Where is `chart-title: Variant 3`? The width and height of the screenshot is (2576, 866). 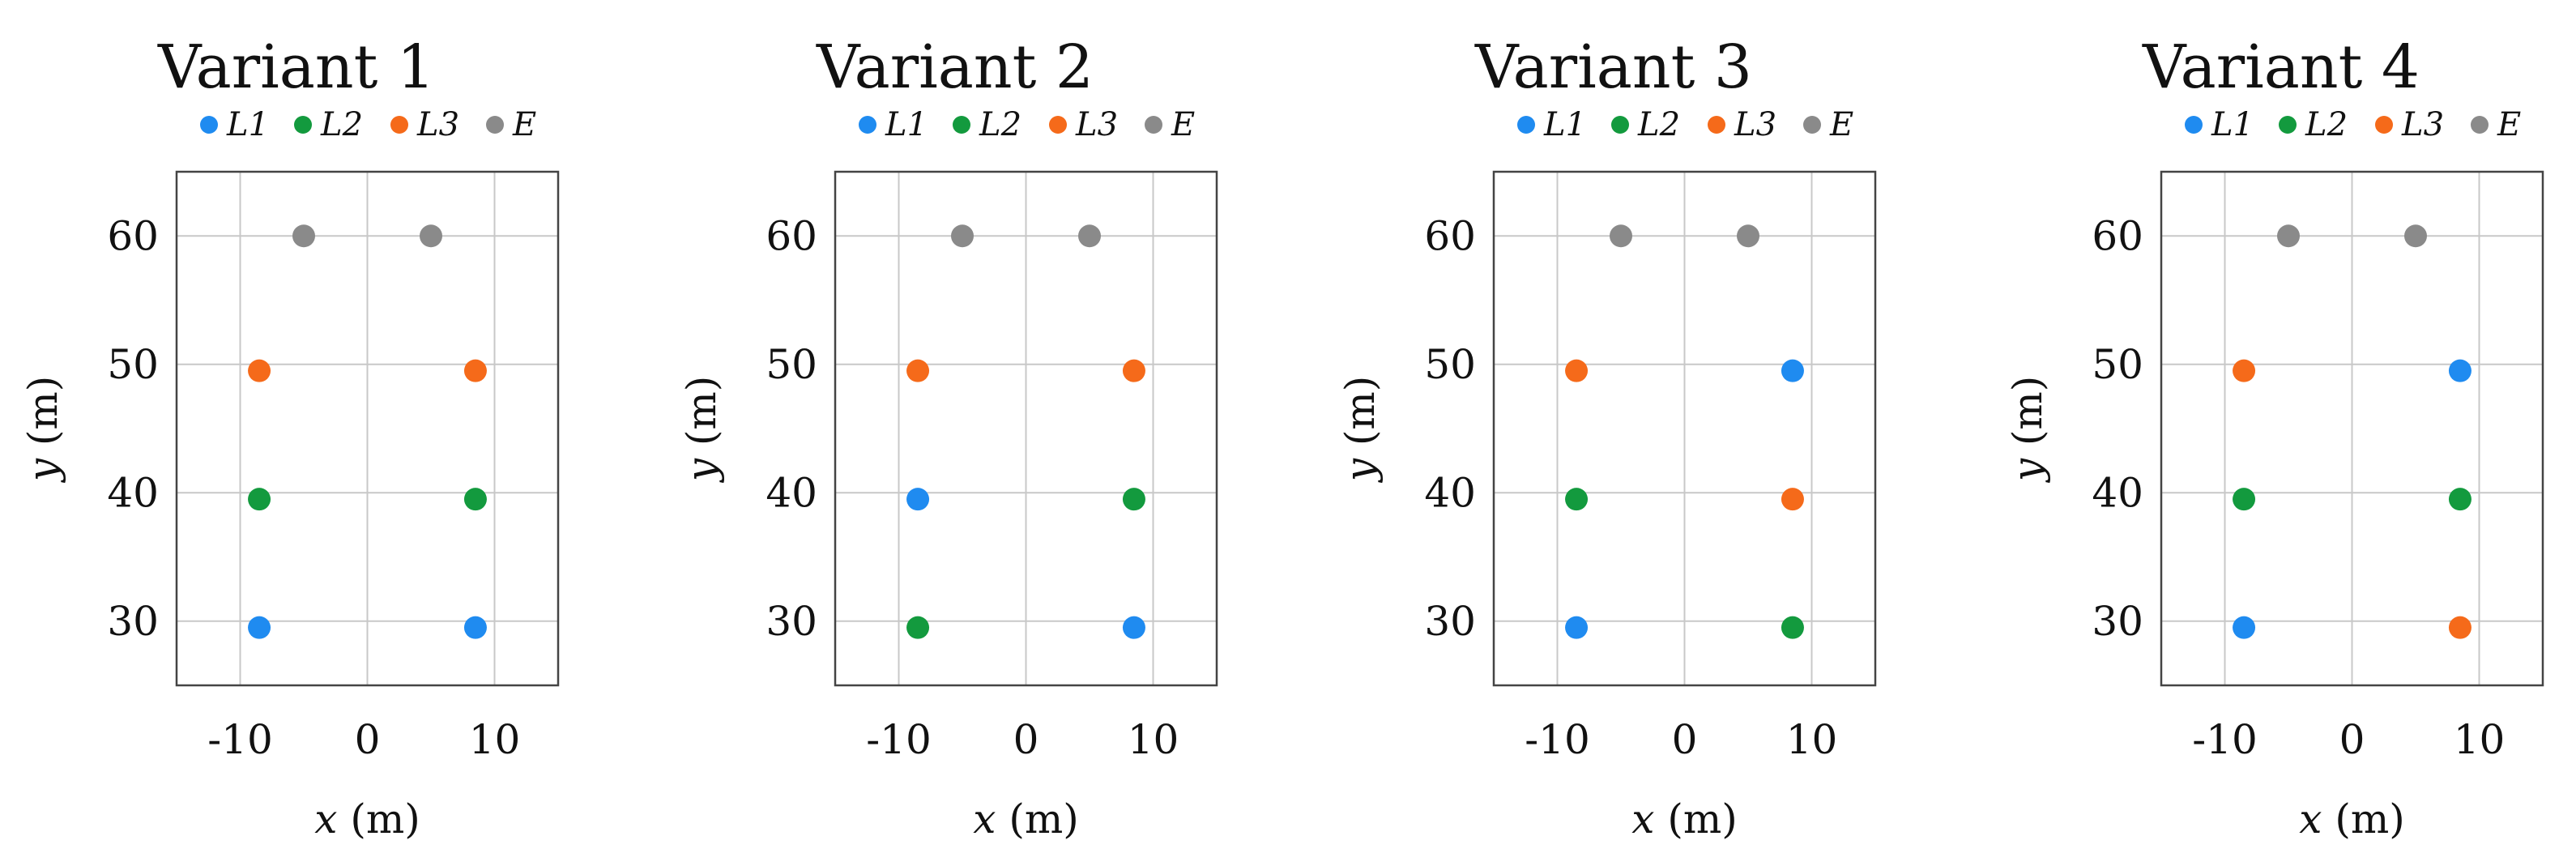
chart-title: Variant 3 is located at coordinates (1613, 67).